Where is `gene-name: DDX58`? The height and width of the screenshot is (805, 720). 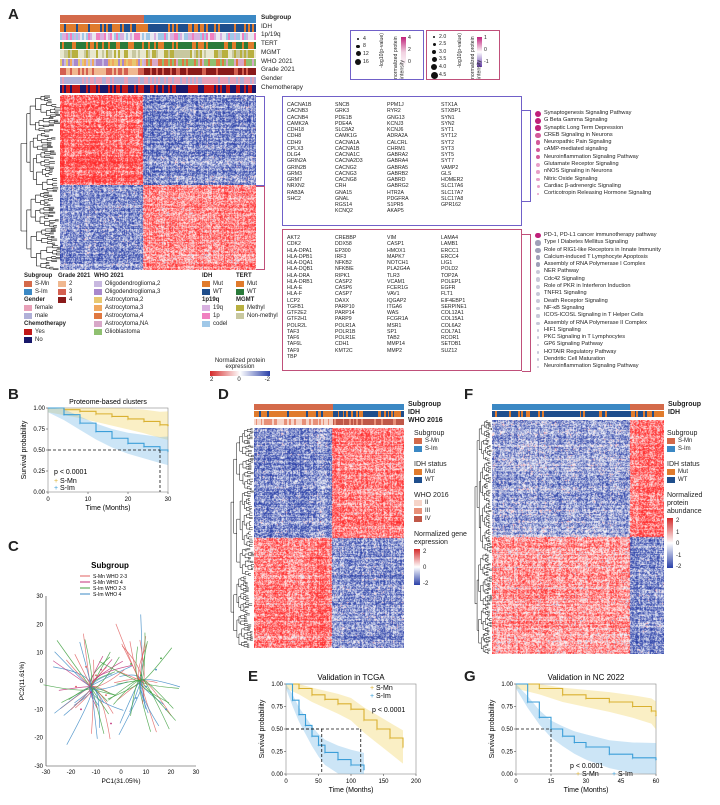 gene-name: DDX58 is located at coordinates (343, 244).